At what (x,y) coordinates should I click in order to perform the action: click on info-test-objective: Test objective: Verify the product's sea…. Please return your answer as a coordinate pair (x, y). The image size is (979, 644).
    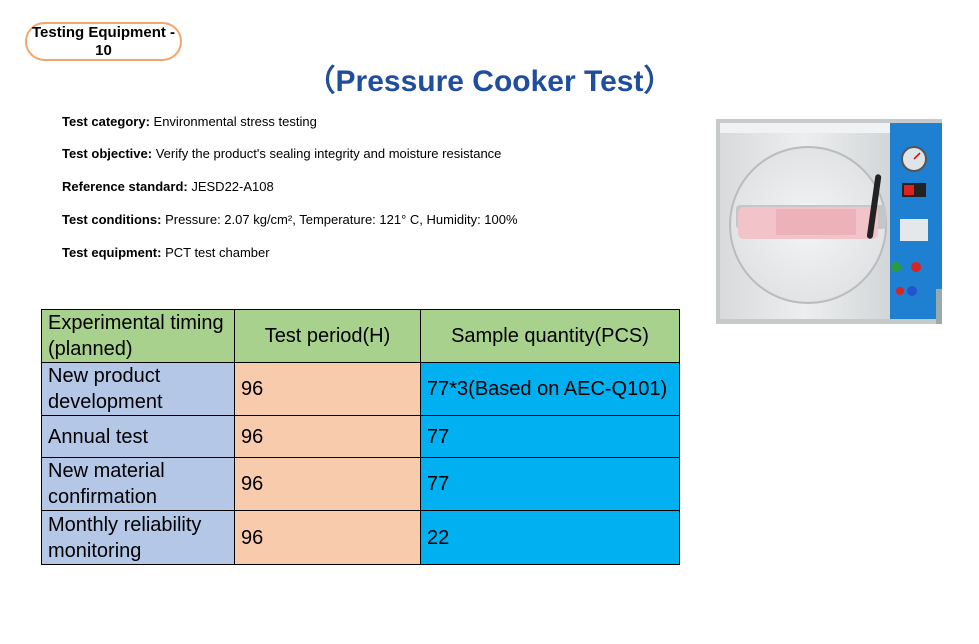
    Looking at the image, I should click on (281, 153).